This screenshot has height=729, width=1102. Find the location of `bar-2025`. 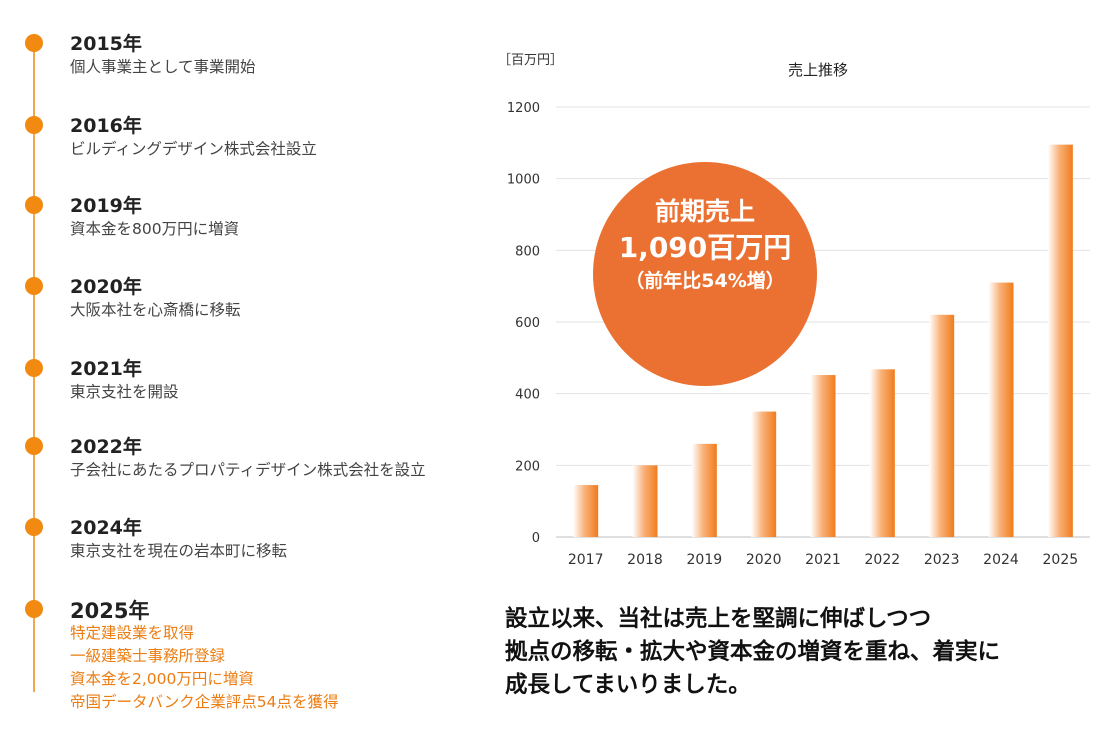

bar-2025 is located at coordinates (1060, 340).